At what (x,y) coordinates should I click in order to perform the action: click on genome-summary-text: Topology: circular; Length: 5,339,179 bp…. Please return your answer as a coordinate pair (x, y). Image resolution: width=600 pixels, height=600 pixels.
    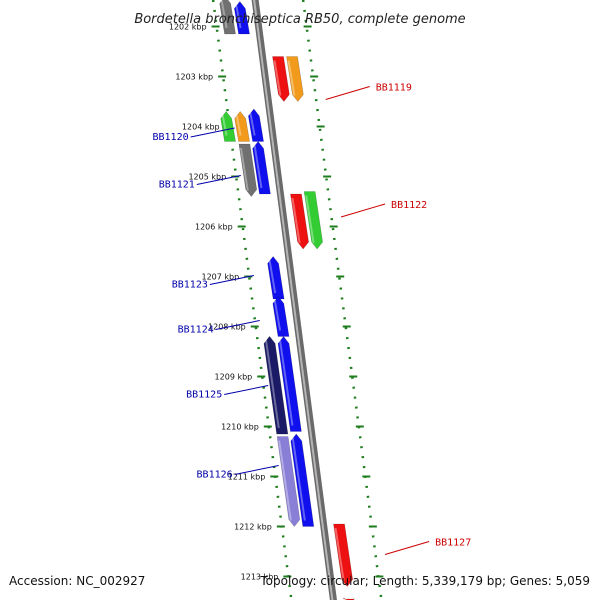
    Looking at the image, I should click on (425, 581).